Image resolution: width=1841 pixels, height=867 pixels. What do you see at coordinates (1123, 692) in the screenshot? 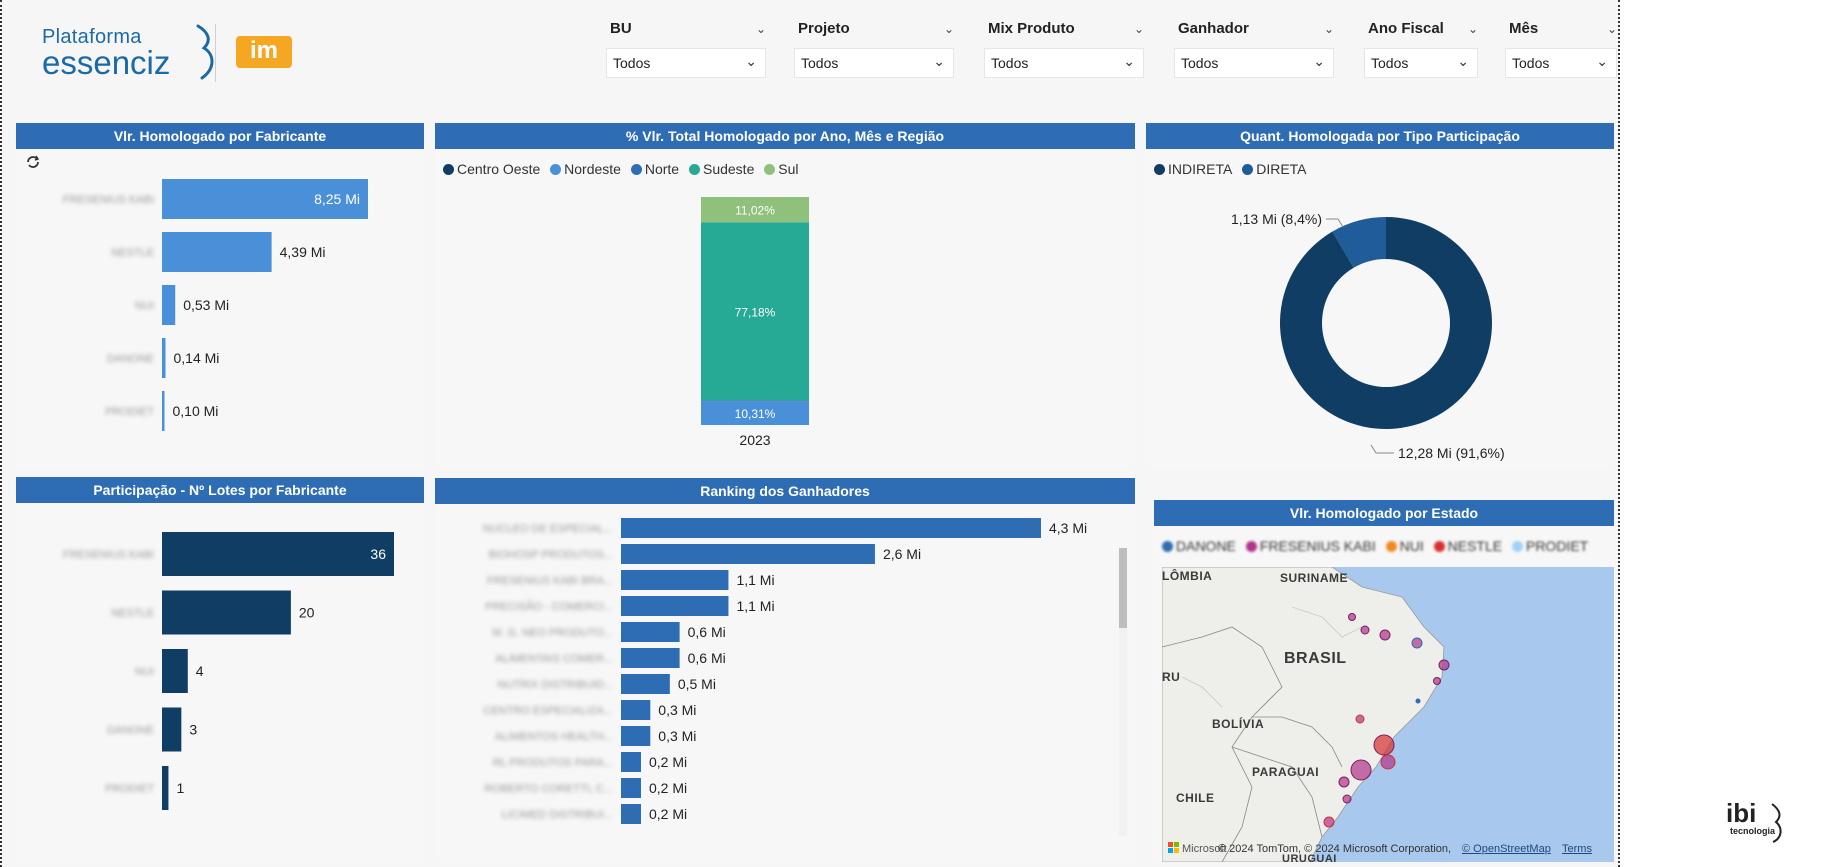
I see `ranking-scrollbar` at bounding box center [1123, 692].